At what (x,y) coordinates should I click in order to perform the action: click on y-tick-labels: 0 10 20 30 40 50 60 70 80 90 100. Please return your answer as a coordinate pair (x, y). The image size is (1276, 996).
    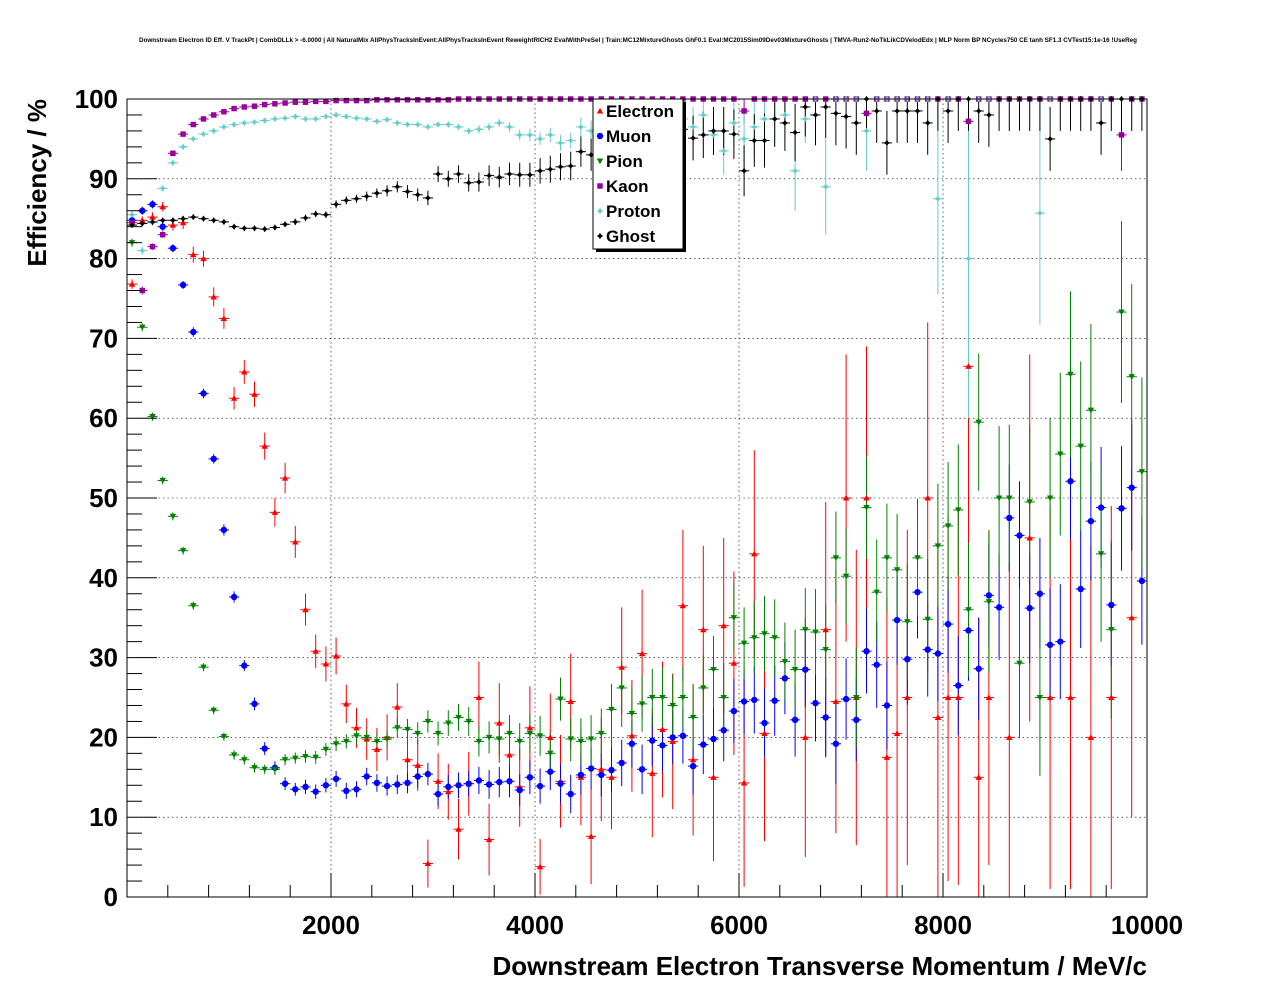
    Looking at the image, I should click on (96, 498).